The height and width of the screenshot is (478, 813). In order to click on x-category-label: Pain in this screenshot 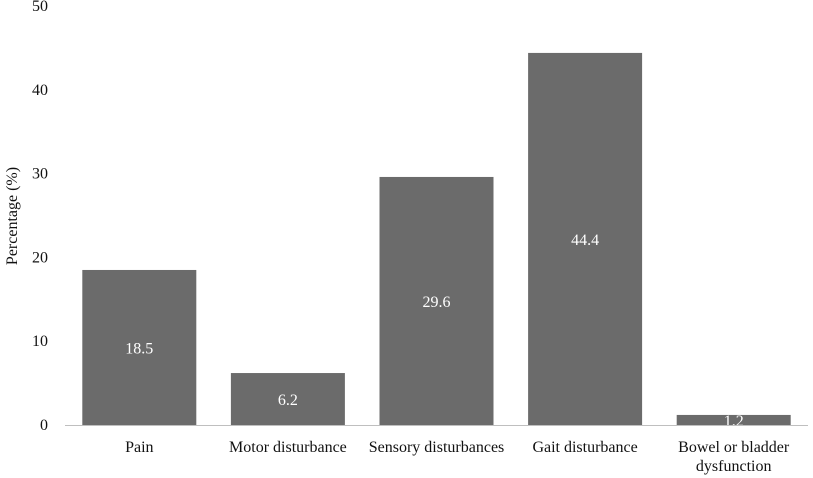, I will do `click(139, 447)`.